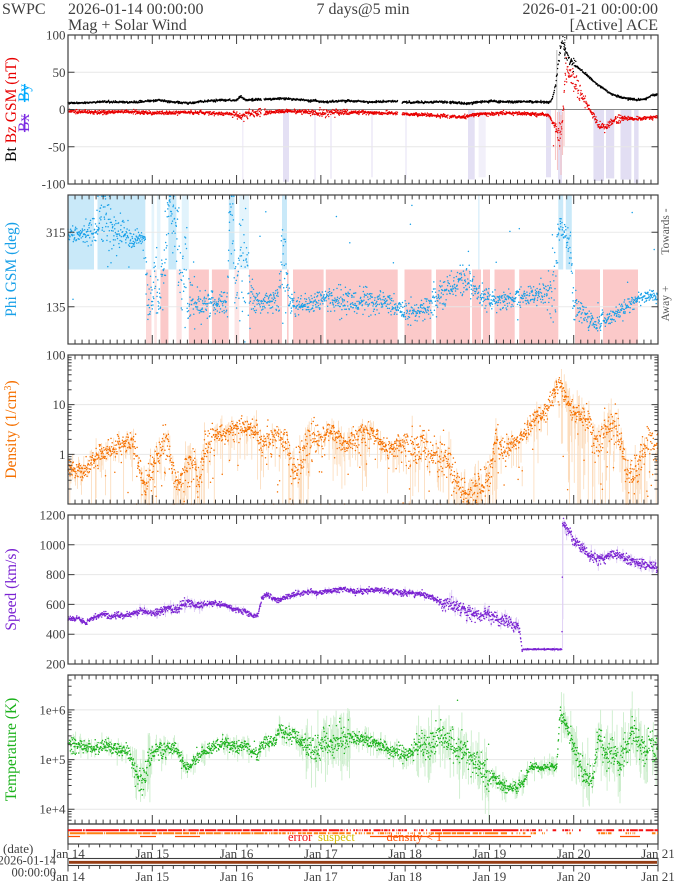 This screenshot has height=889, width=678. Describe the element at coordinates (56, 634) in the screenshot. I see `svg-text: 400` at that location.